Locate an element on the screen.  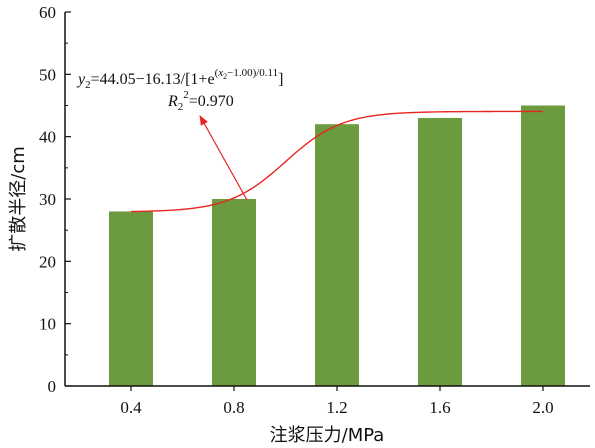
y-tick-label: 50 is located at coordinates (47, 74).